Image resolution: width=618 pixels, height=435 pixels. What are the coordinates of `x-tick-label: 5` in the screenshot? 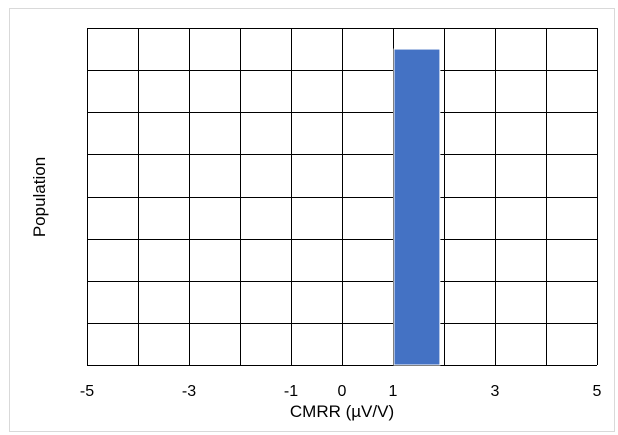 It's located at (597, 391).